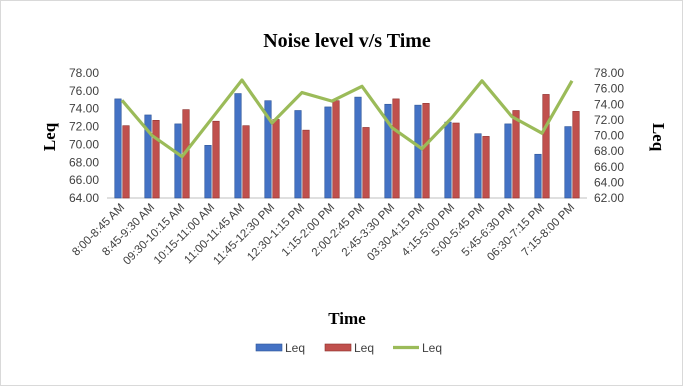 The height and width of the screenshot is (392, 683). I want to click on y-tick-label-right: 68.00, so click(609, 151).